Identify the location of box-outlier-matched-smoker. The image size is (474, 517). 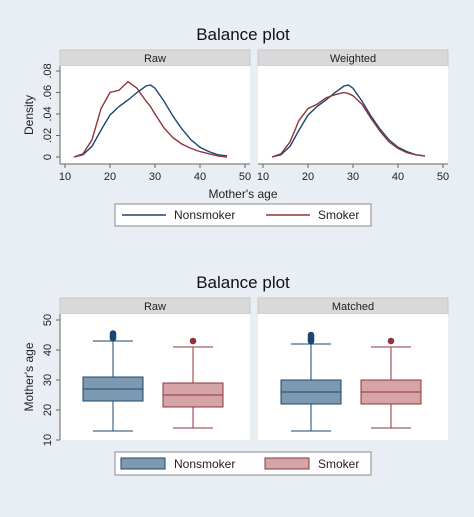
(391, 341).